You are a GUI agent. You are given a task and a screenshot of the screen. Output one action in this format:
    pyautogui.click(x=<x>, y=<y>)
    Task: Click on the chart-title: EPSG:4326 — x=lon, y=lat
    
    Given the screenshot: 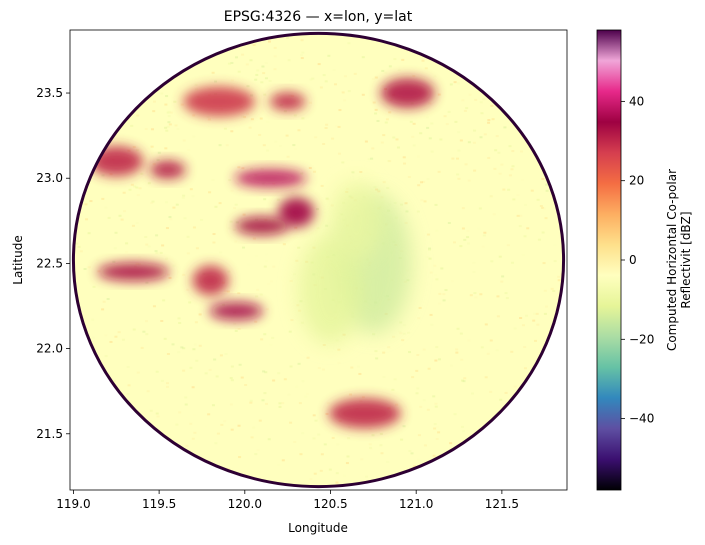 What is the action you would take?
    pyautogui.click(x=318, y=17)
    